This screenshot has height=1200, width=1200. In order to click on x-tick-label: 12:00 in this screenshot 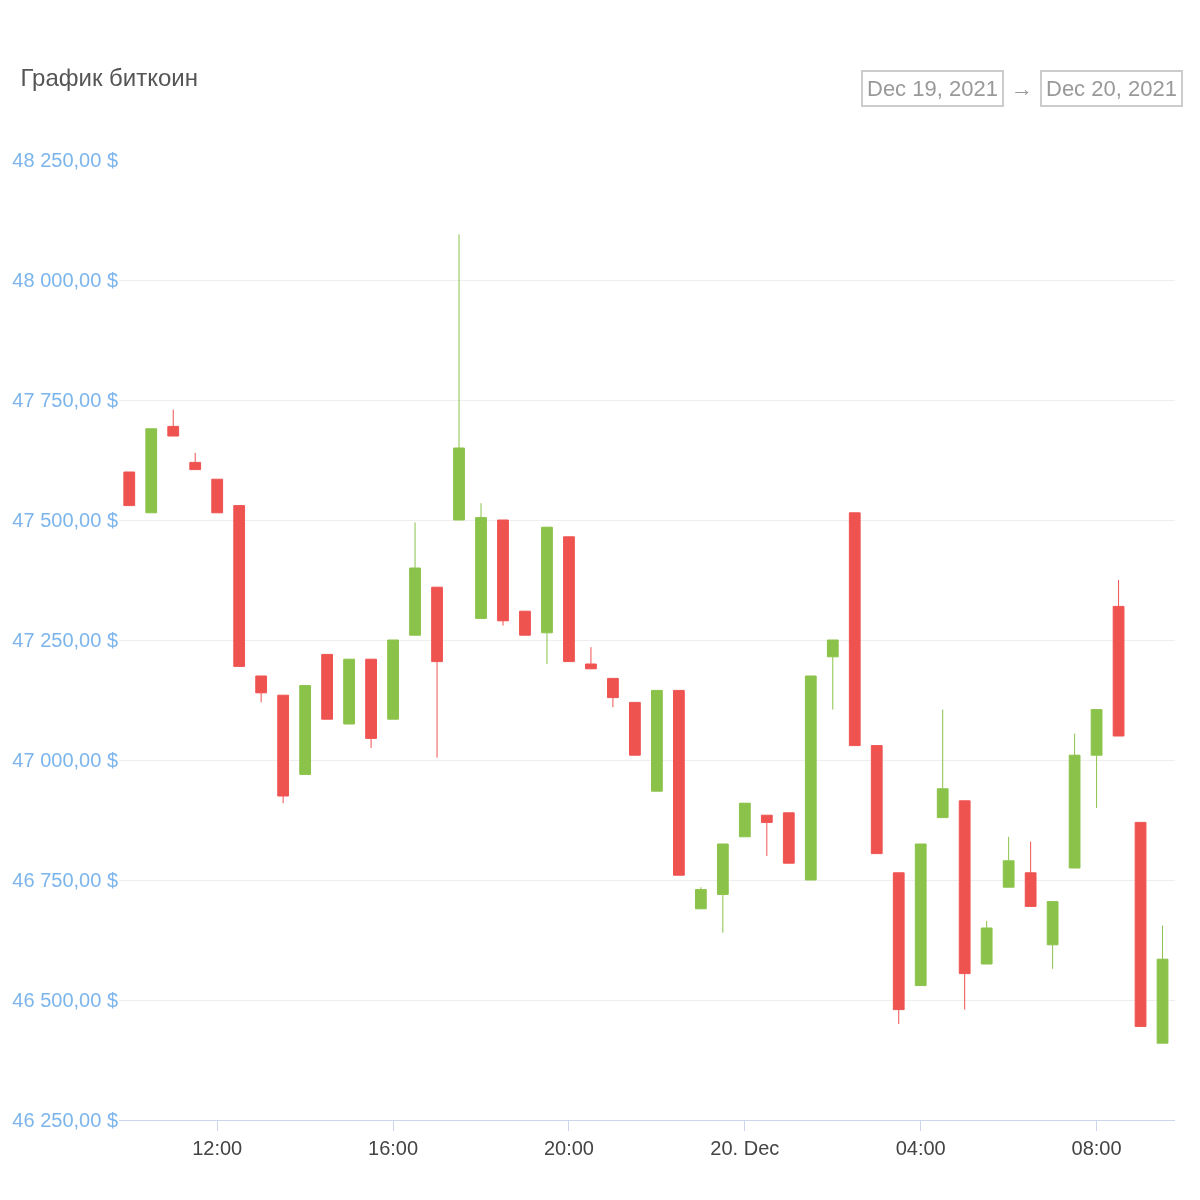, I will do `click(217, 1148)`.